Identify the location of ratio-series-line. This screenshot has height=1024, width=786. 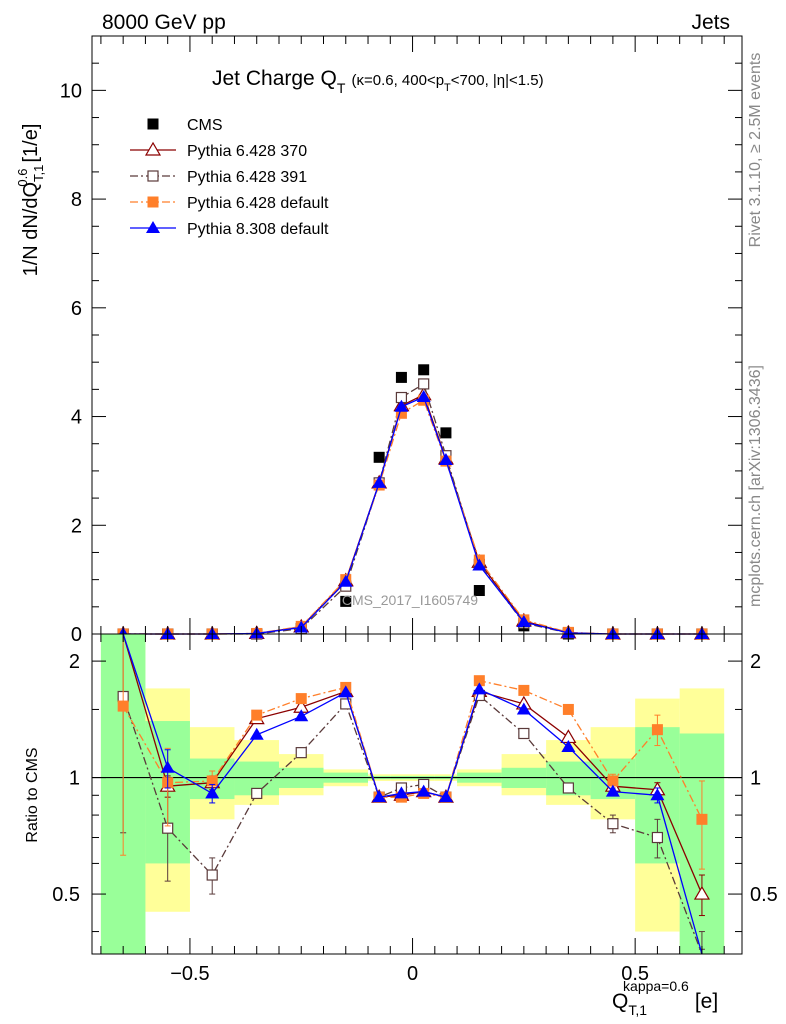
(412, 749).